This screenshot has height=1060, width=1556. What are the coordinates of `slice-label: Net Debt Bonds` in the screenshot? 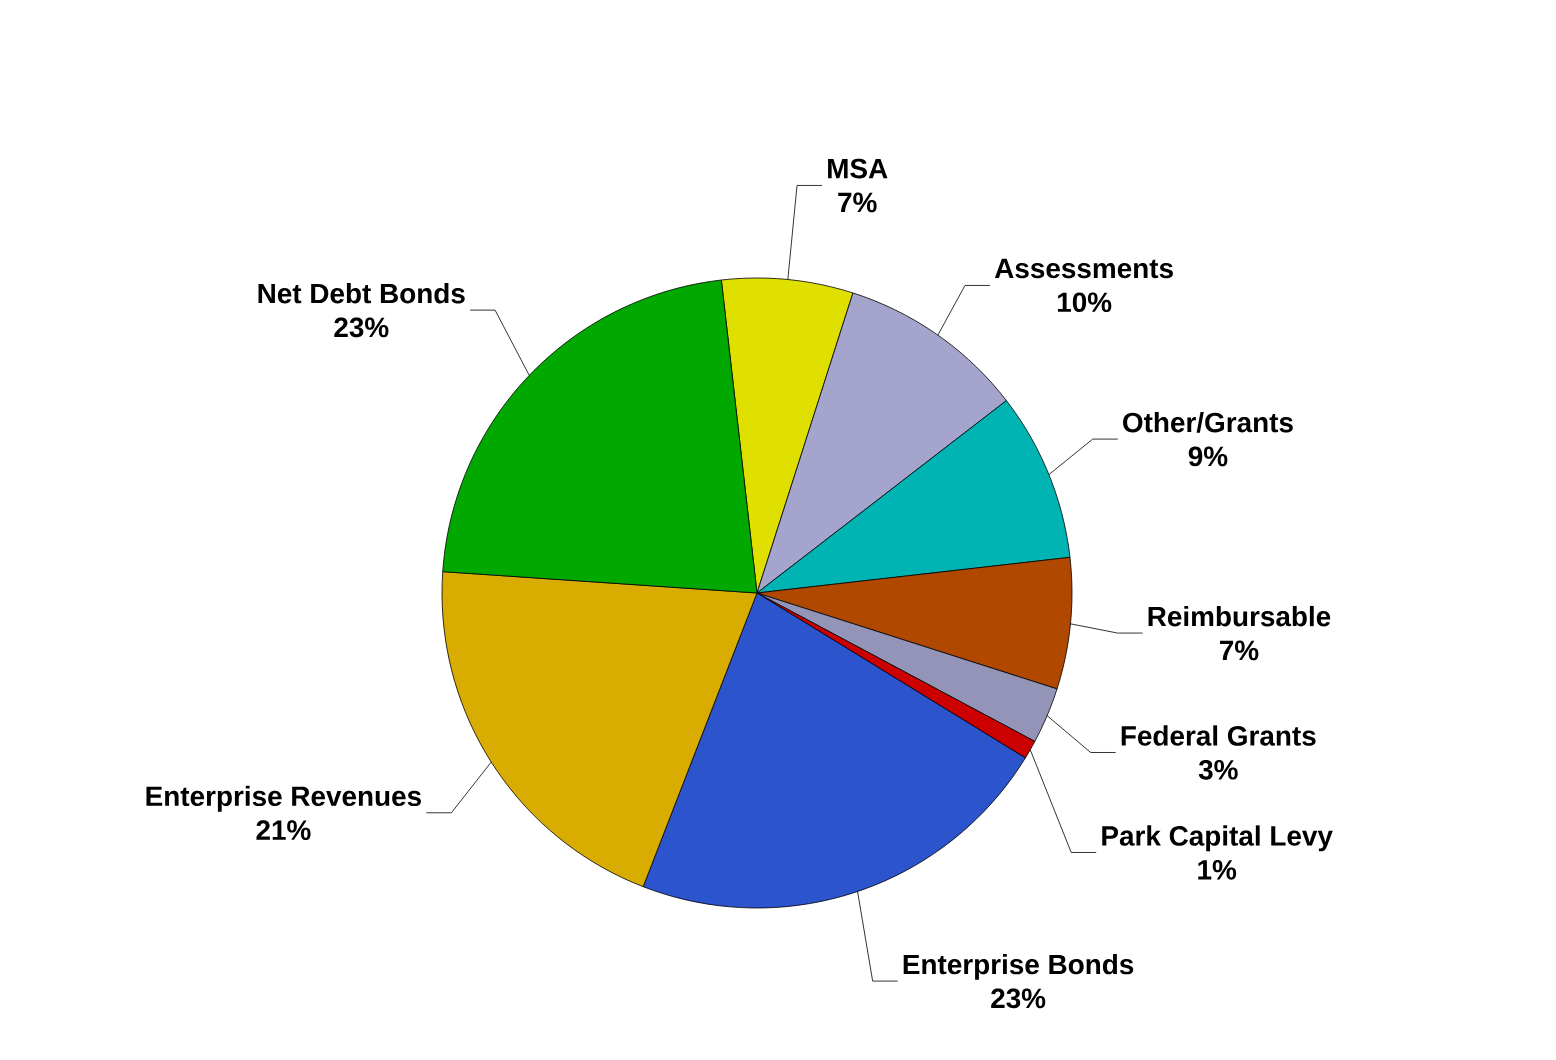 It's located at (361, 293).